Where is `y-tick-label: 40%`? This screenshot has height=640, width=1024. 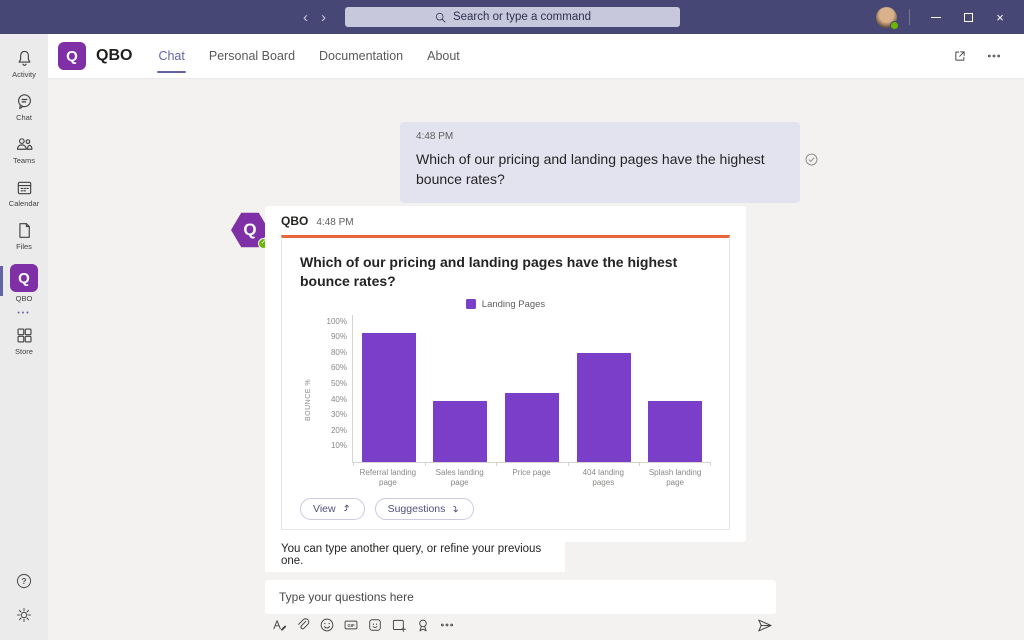 y-tick-label: 40% is located at coordinates (338, 399).